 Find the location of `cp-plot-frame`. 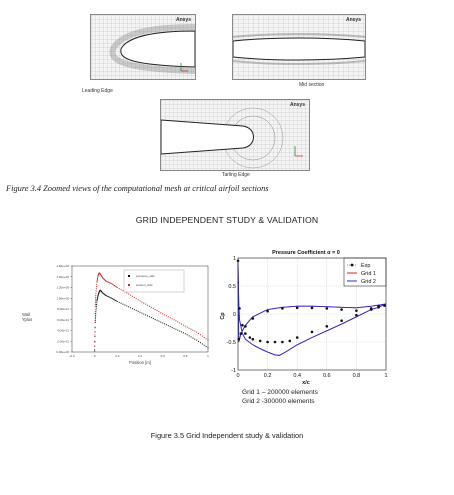

cp-plot-frame is located at coordinates (312, 314).